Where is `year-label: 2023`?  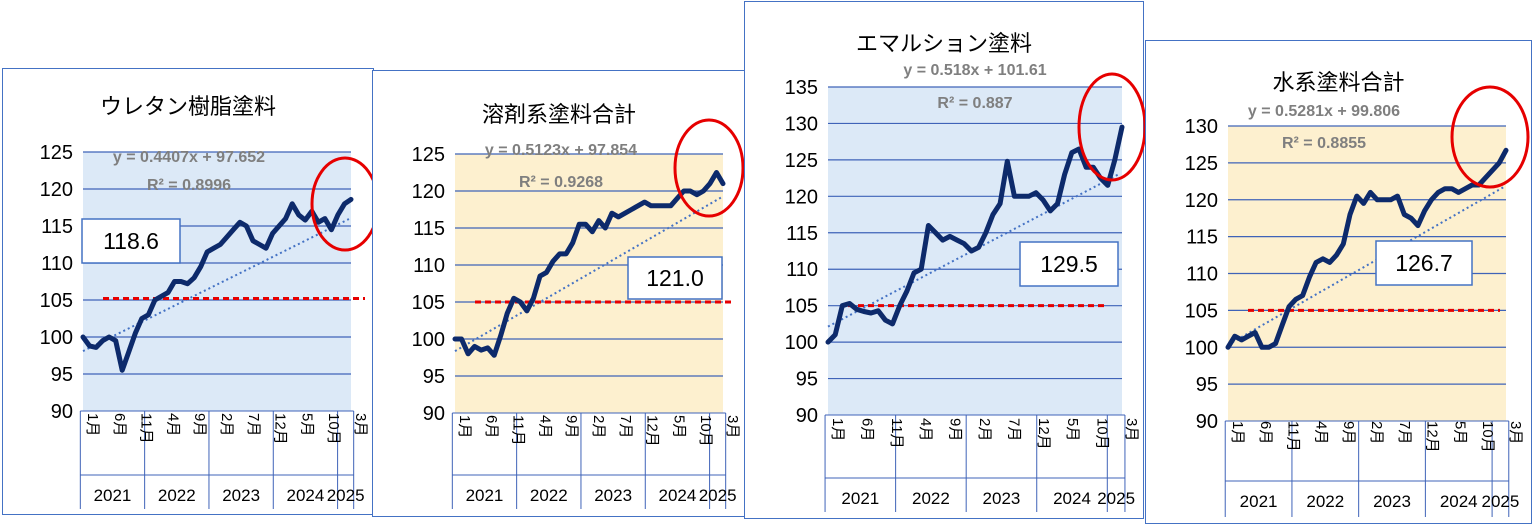 year-label: 2023 is located at coordinates (1392, 501).